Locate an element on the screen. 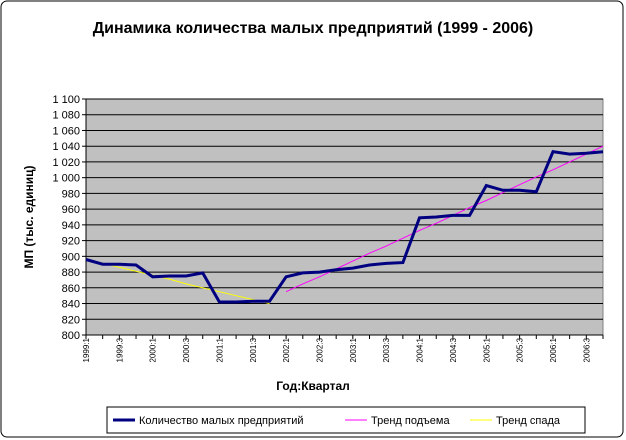 The image size is (626, 440). x-tick-label: 2003:1 is located at coordinates (353, 349).